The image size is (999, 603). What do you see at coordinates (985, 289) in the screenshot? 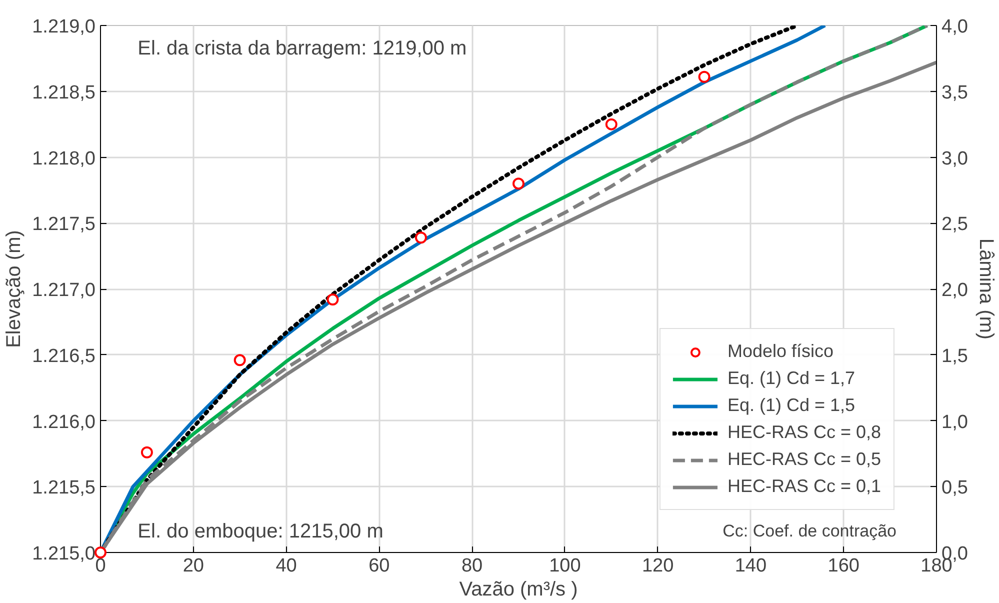
I see `y2-axis-title: Lâmina (m)` at bounding box center [985, 289].